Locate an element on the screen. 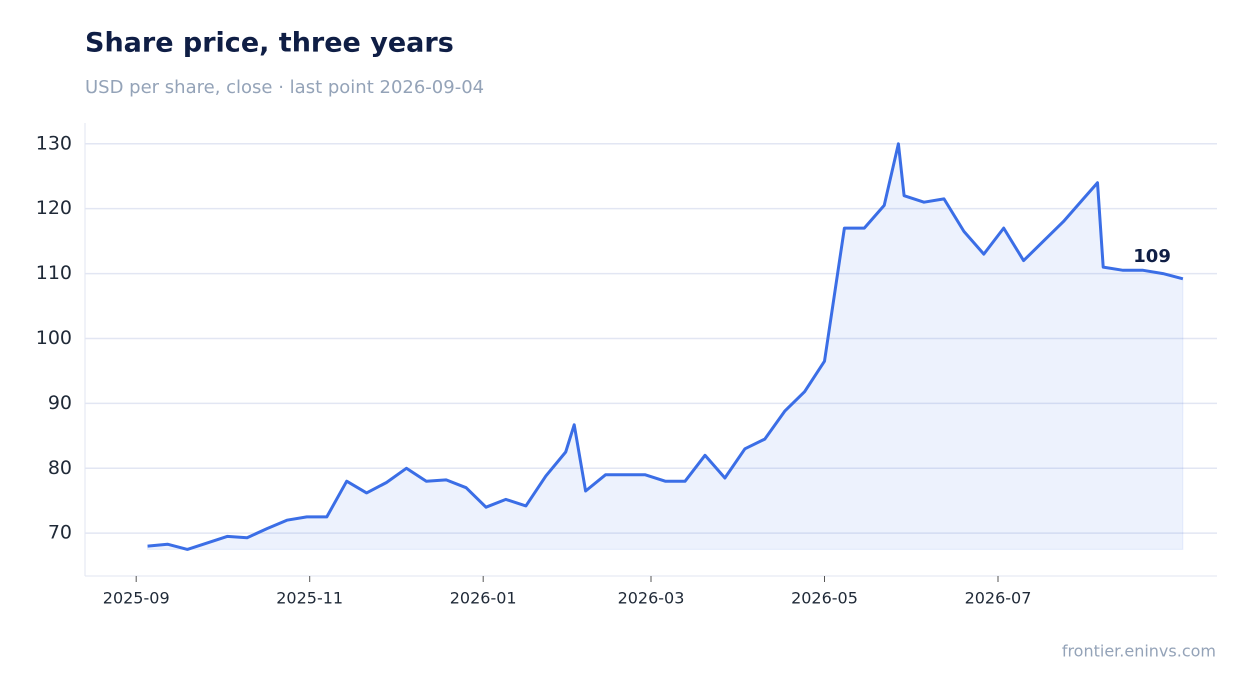 The width and height of the screenshot is (1247, 697). x-tick-label: 2026-05 is located at coordinates (824, 598).